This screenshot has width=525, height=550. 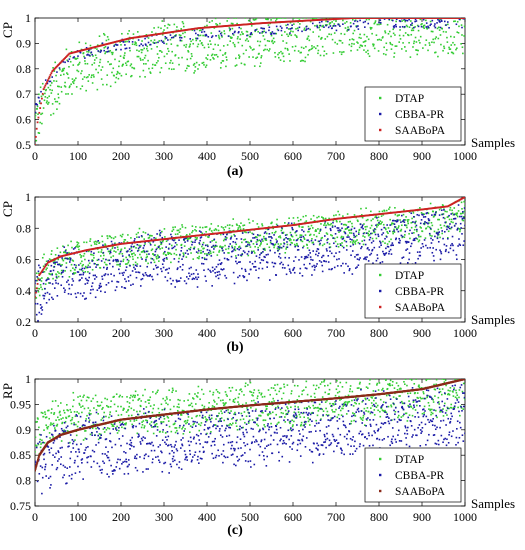 What do you see at coordinates (23, 322) in the screenshot?
I see `y-tick-label: 0.2` at bounding box center [23, 322].